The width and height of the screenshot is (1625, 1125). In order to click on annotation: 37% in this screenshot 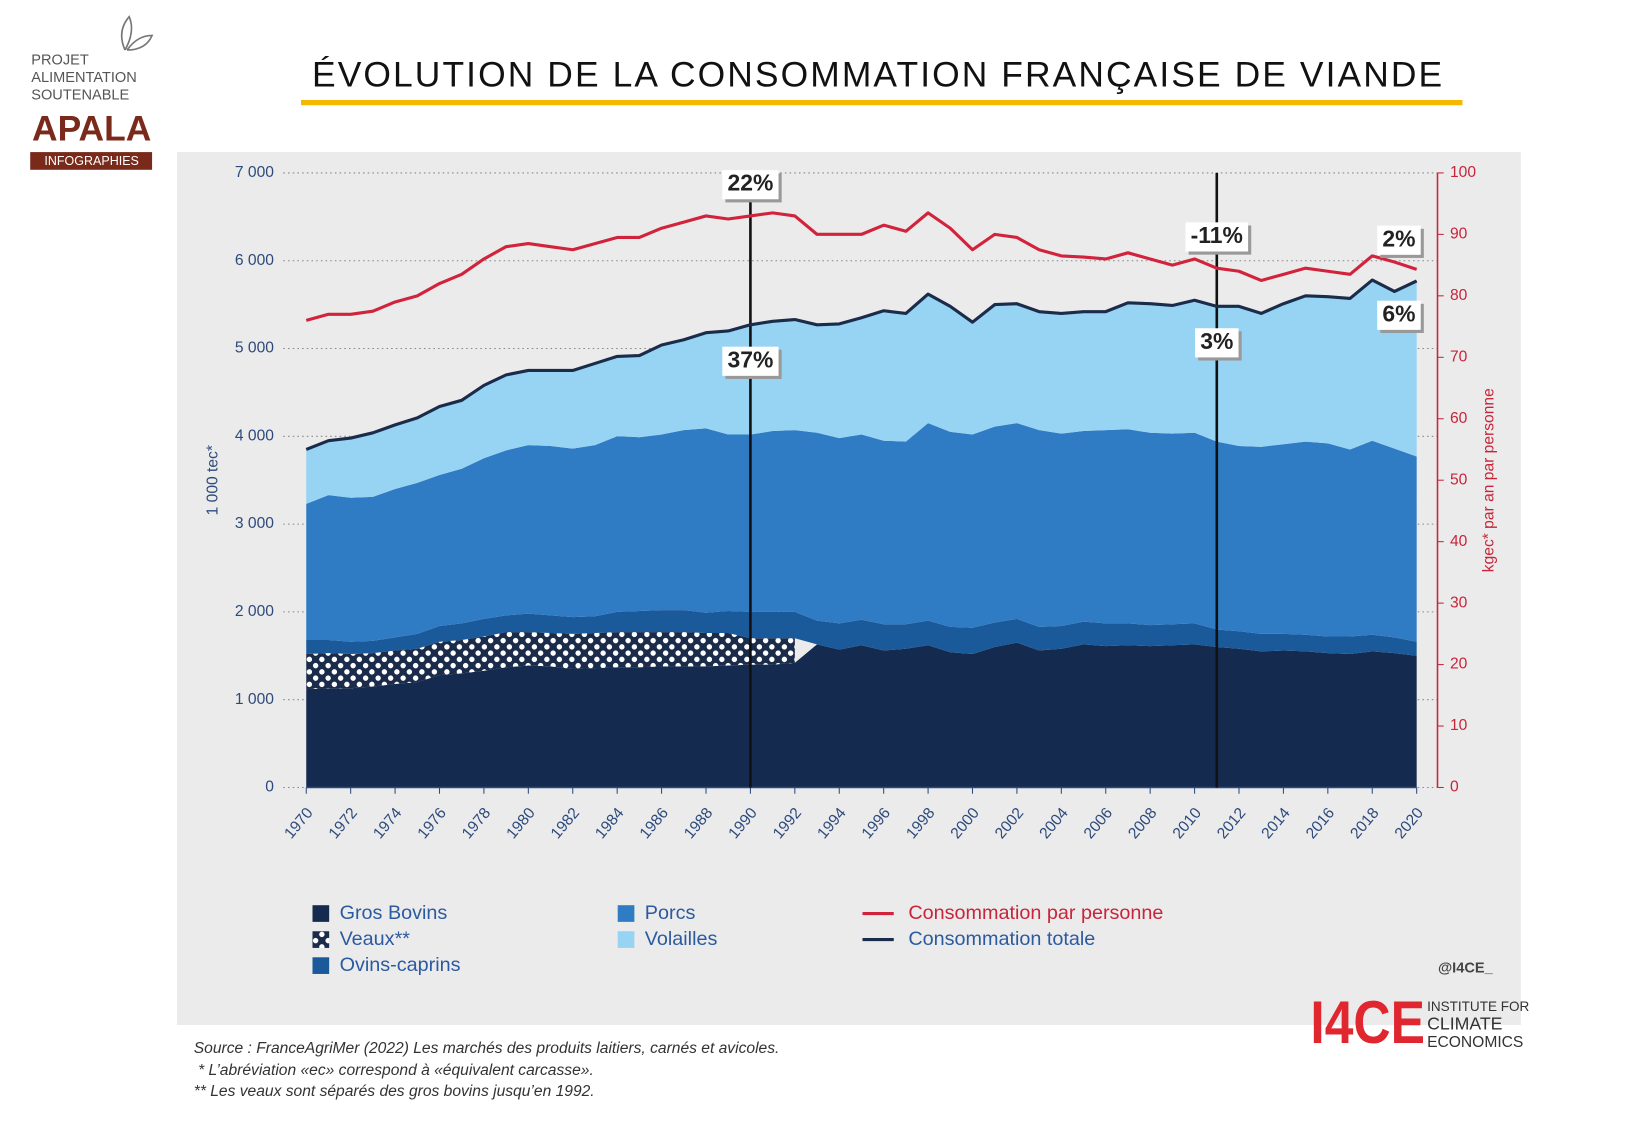, I will do `click(750, 359)`.